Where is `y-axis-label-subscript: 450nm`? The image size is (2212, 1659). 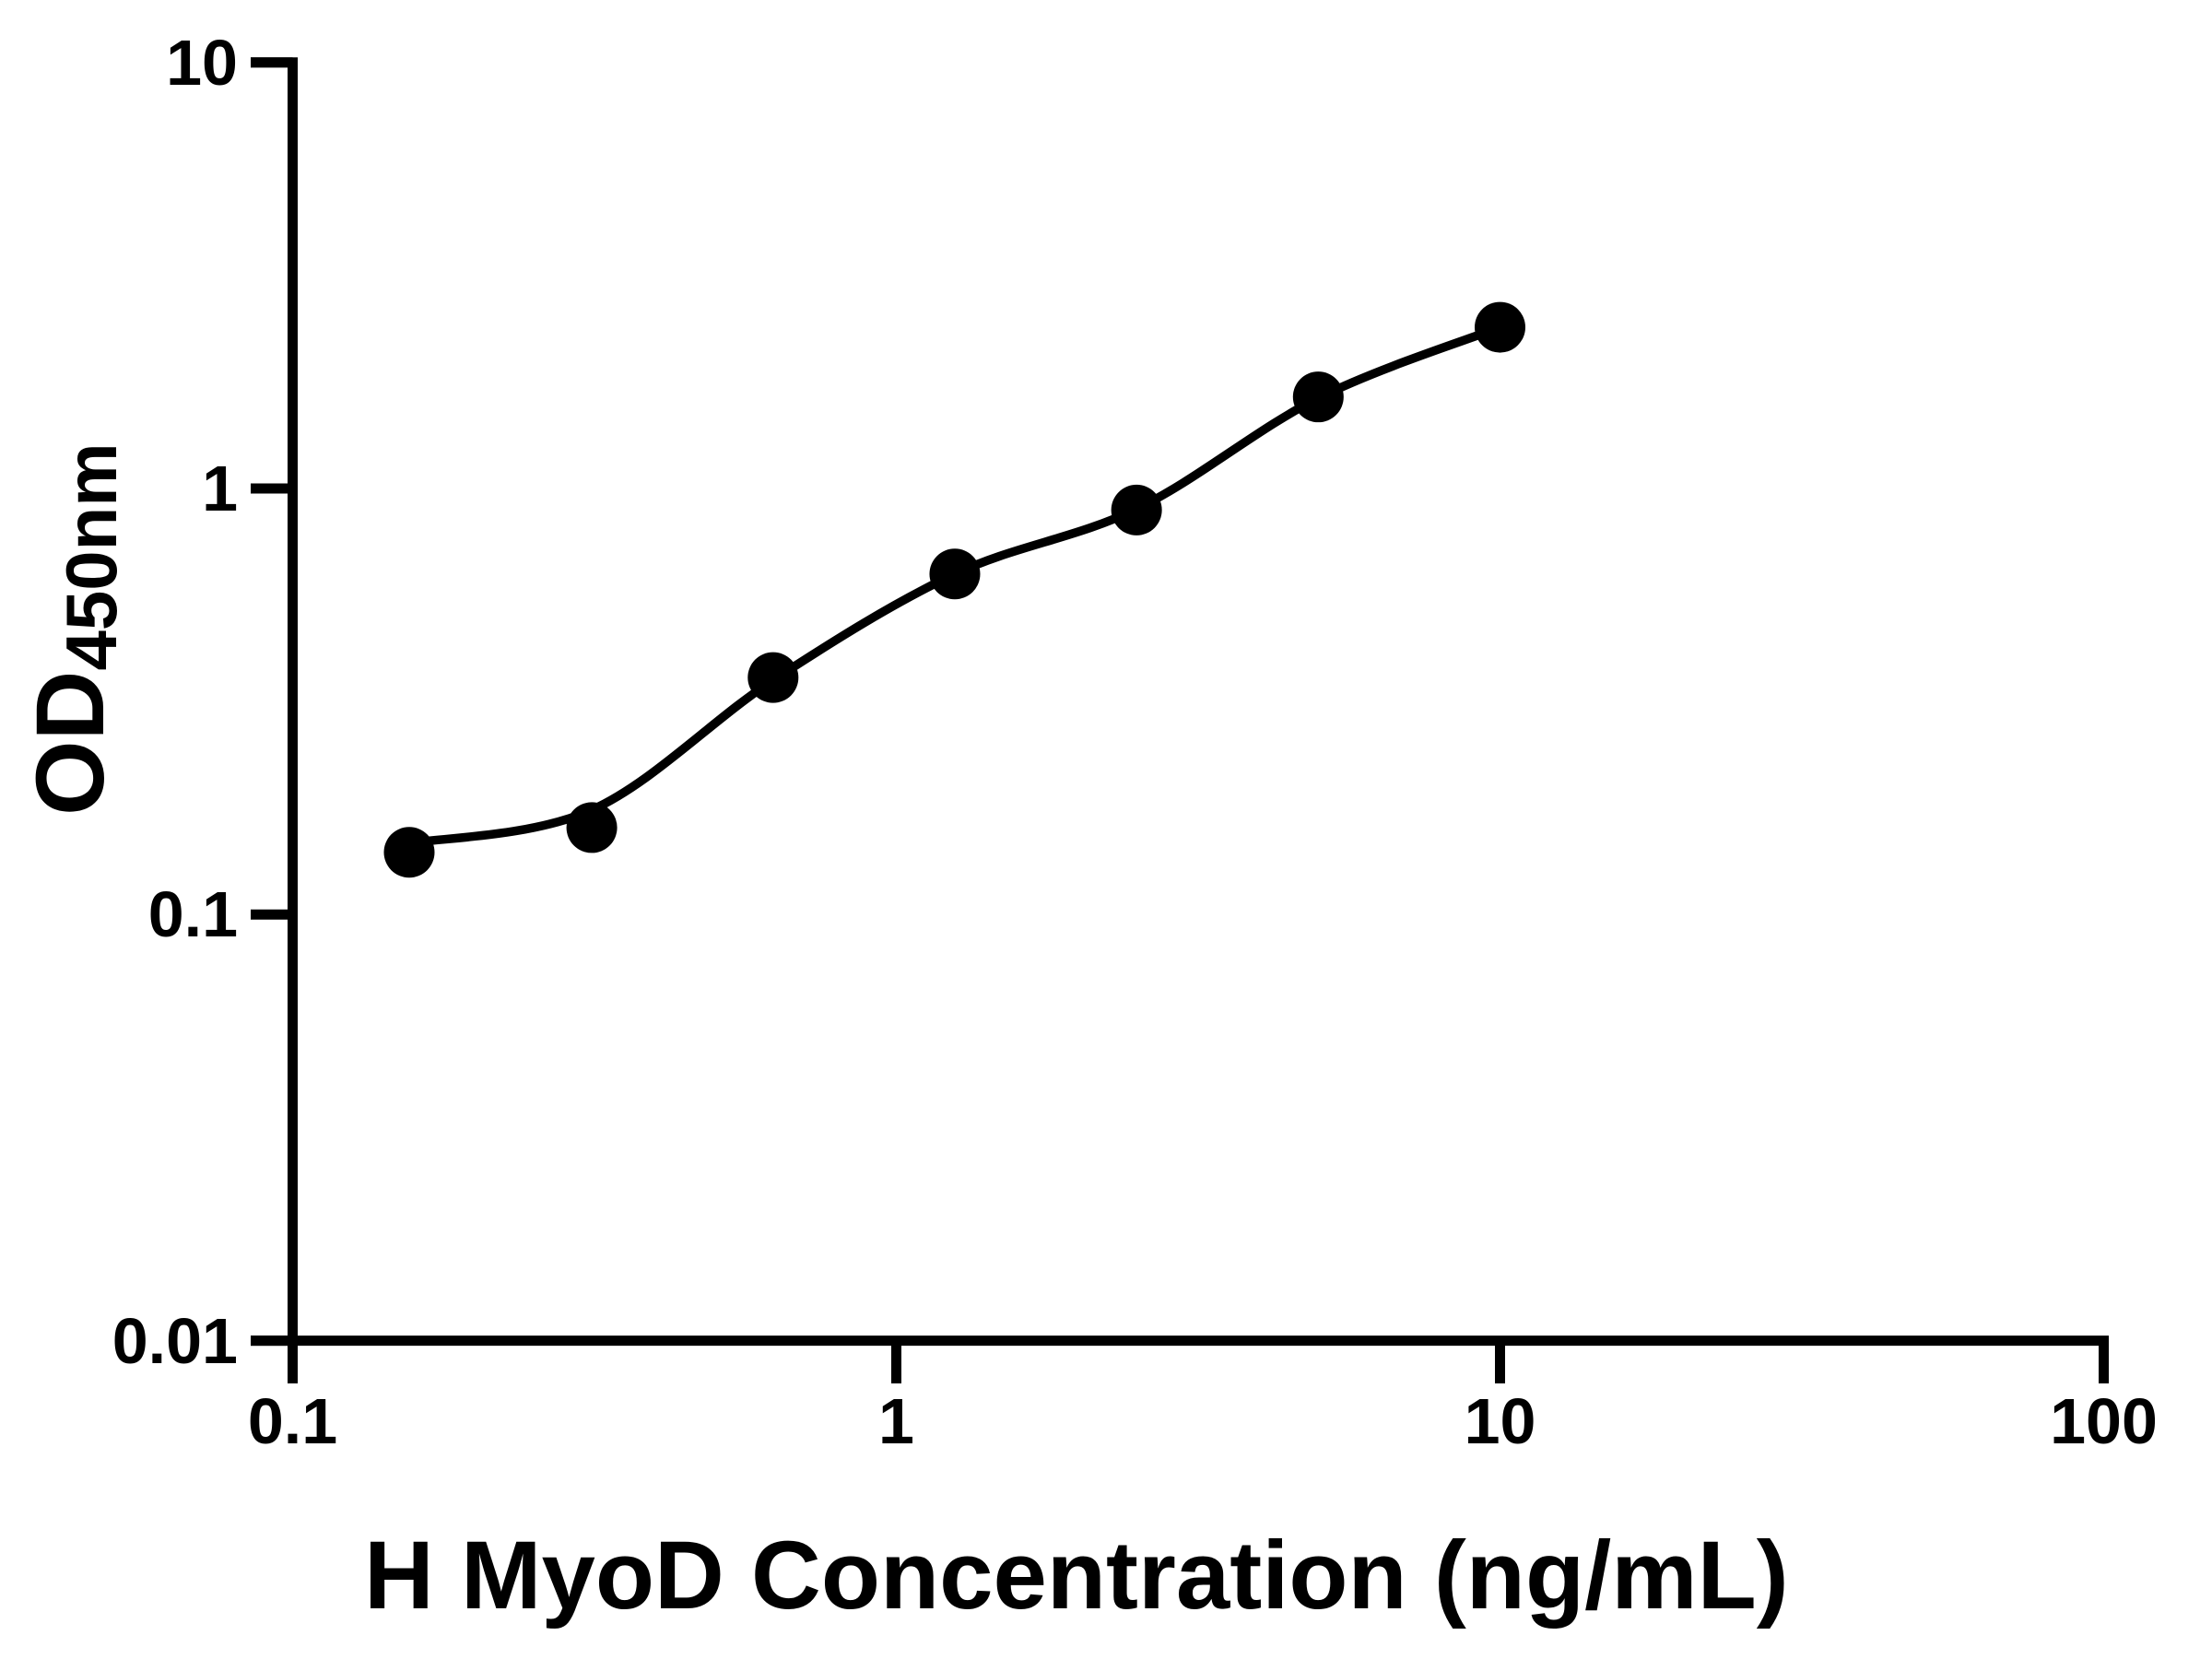
y-axis-label-subscript: 450nm is located at coordinates (91, 556).